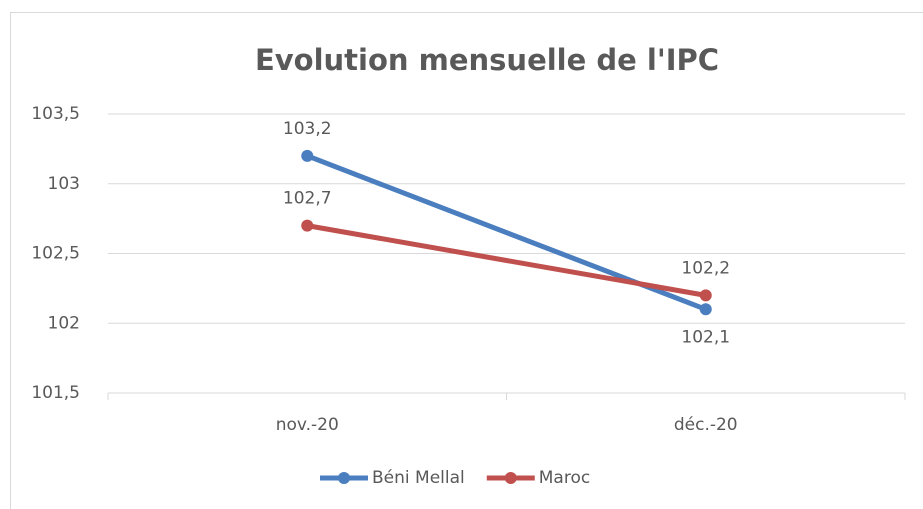  Describe the element at coordinates (55, 114) in the screenshot. I see `y-tick-label: 103,5` at that location.